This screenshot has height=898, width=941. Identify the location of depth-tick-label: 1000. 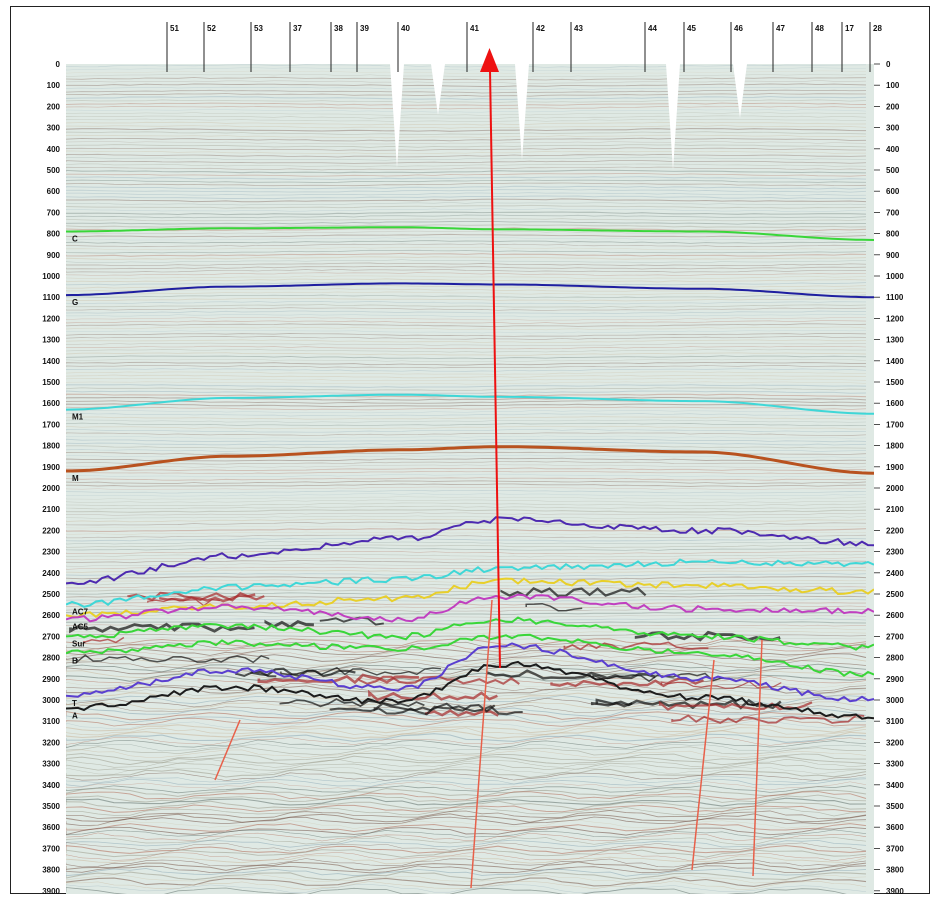
(51, 276).